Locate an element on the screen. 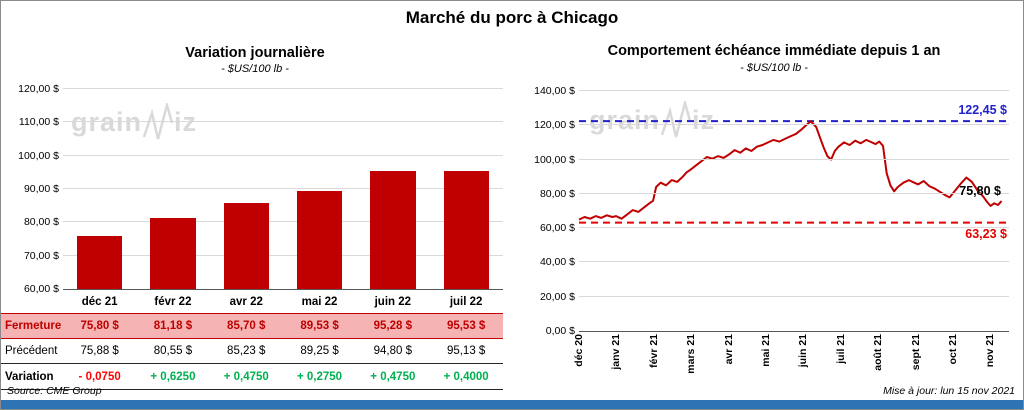 The width and height of the screenshot is (1024, 410). table-header-row: déc 21 févr 22 avr 22 mai 22 juin 22 juil 22 is located at coordinates (252, 302).